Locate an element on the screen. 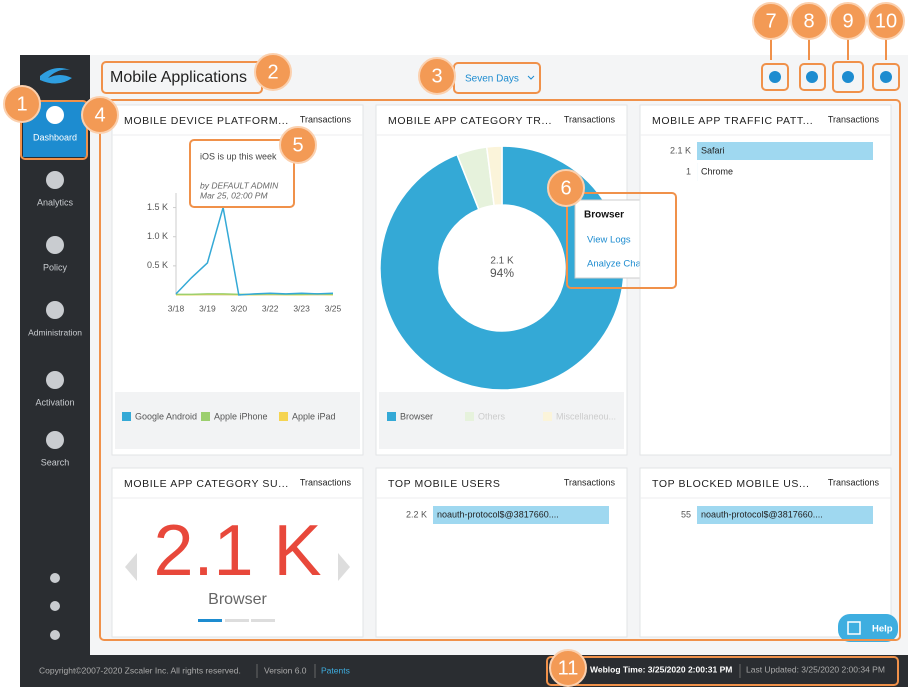 The image size is (908, 687). callout-number: 9 is located at coordinates (847, 21).